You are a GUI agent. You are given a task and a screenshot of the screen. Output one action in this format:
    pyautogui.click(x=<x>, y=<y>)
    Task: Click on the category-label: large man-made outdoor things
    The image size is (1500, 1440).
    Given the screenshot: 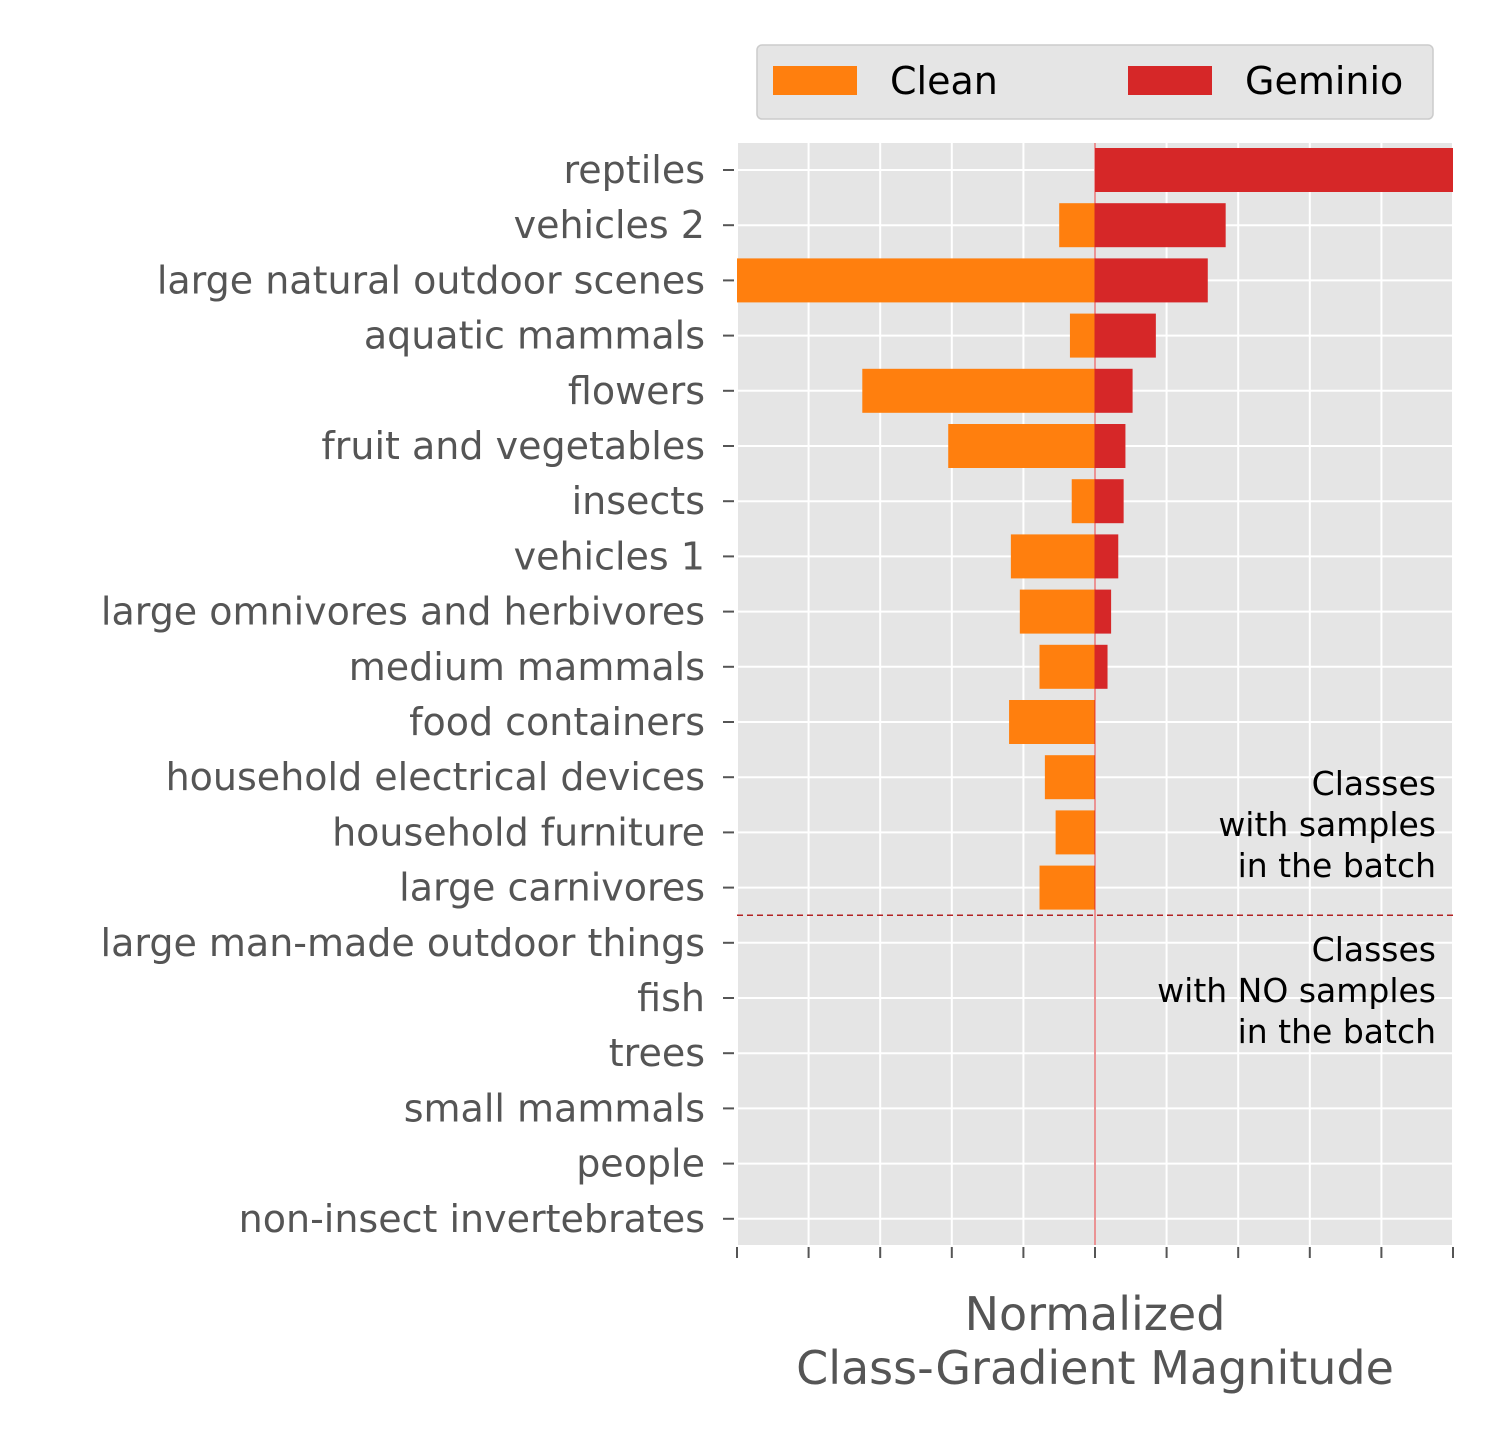 What is the action you would take?
    pyautogui.click(x=403, y=943)
    